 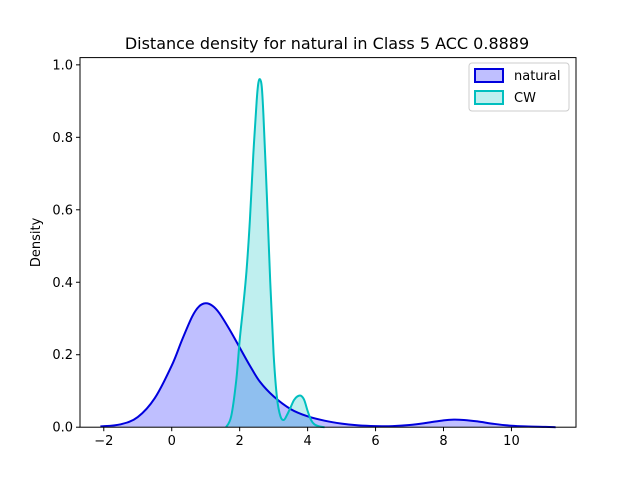 What do you see at coordinates (62, 355) in the screenshot?
I see `y-tick-label: 0.2` at bounding box center [62, 355].